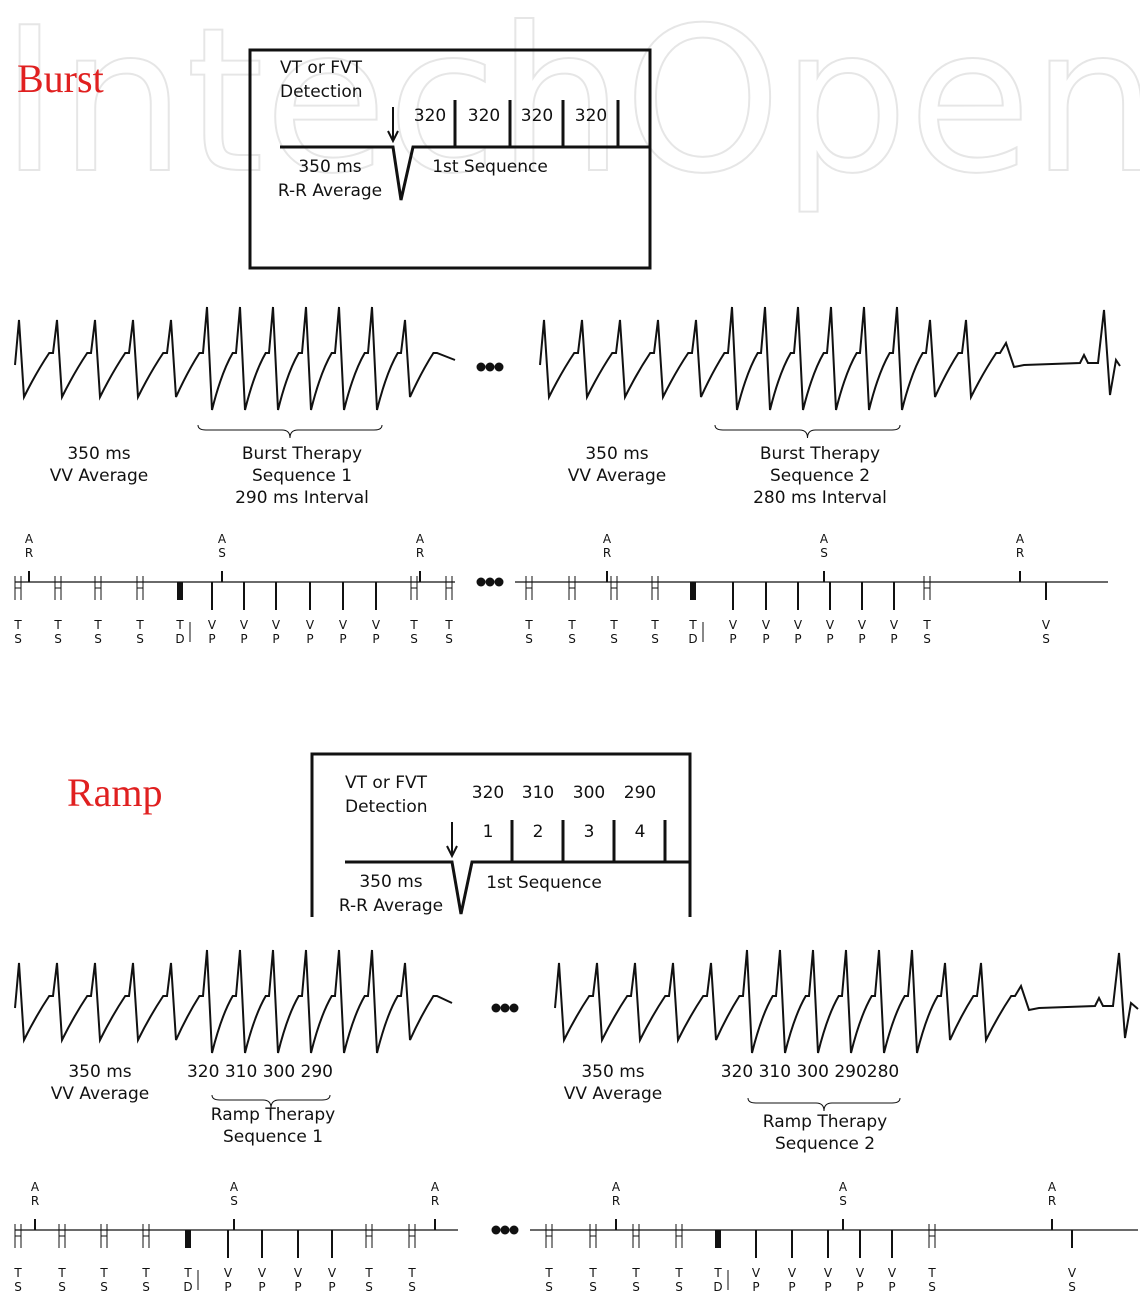 This screenshot has width=1140, height=1295. Describe the element at coordinates (825, 1144) in the screenshot. I see `therapy-label: Sequence 2` at that location.